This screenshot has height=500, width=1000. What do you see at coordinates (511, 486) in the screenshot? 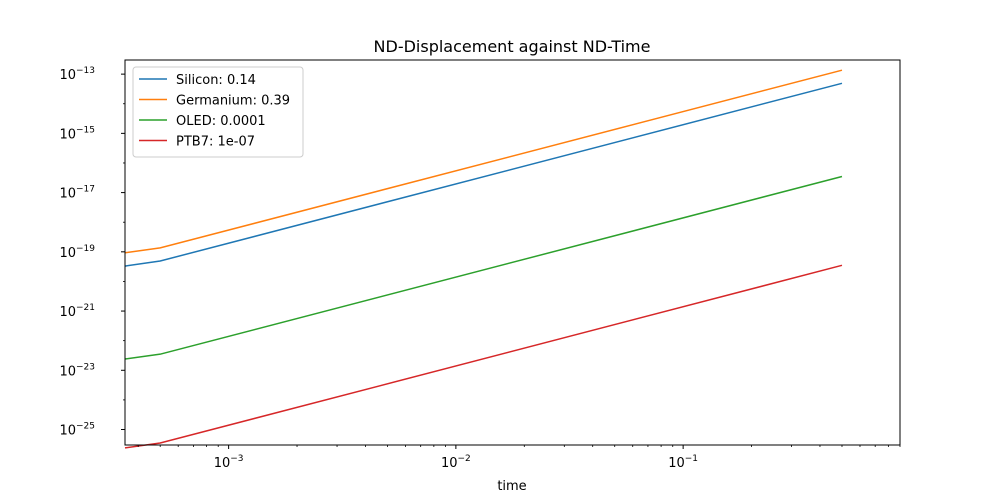
I see `x-axis-label: time` at bounding box center [511, 486].